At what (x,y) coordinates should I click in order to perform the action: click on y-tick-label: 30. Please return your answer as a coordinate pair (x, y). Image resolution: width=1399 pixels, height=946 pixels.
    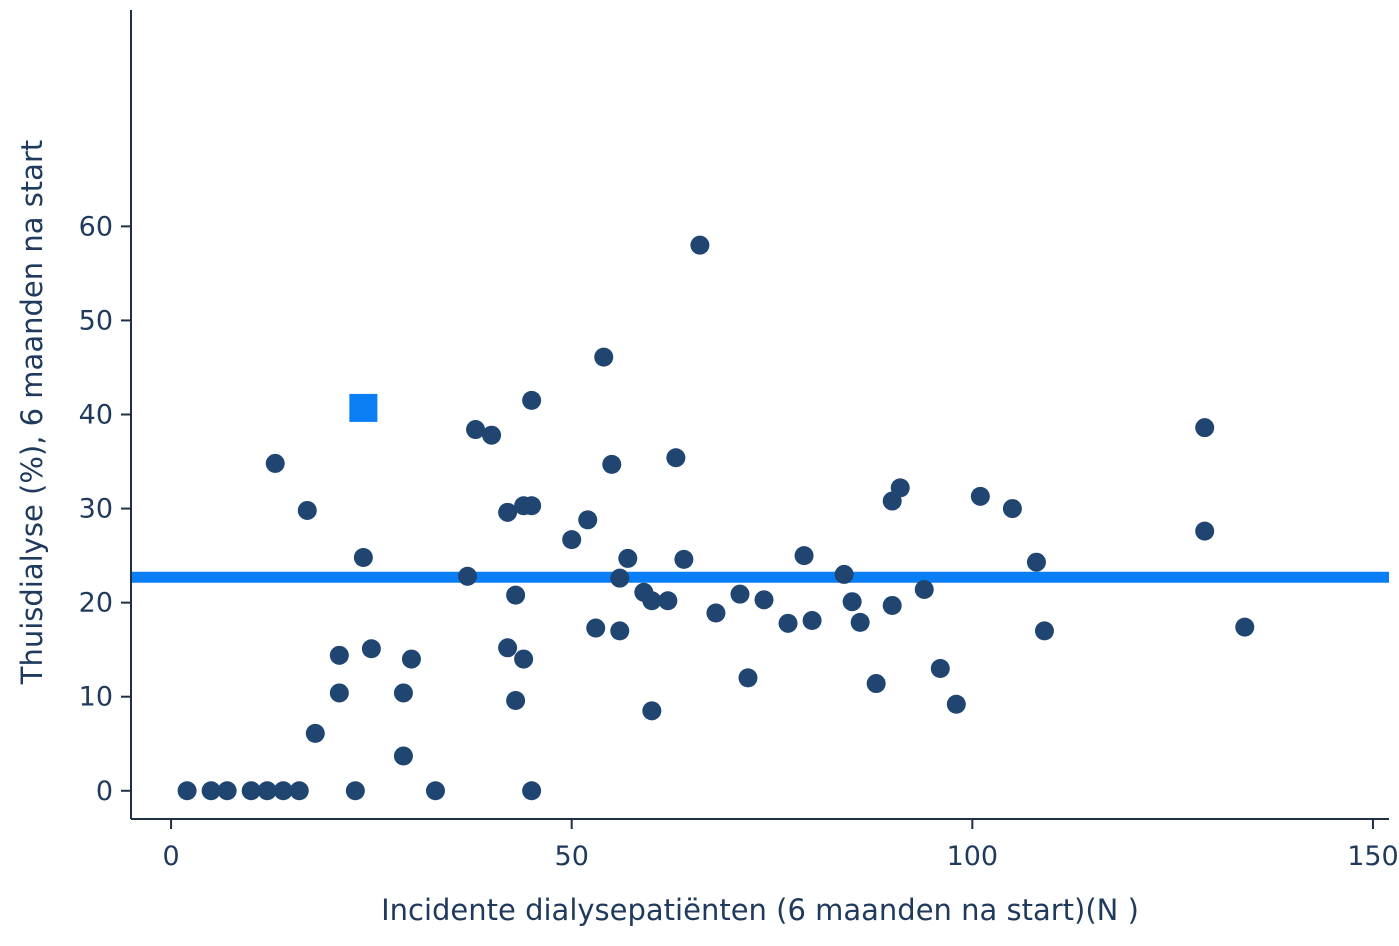
    Looking at the image, I should click on (96, 509).